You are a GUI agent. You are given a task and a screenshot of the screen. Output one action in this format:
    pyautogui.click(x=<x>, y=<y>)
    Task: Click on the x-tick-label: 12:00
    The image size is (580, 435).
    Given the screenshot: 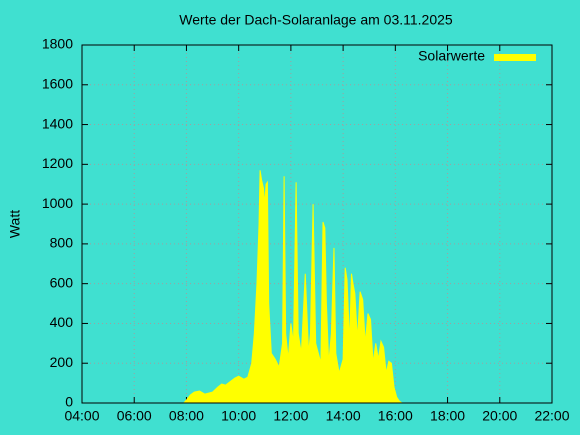 What is the action you would take?
    pyautogui.click(x=290, y=416)
    